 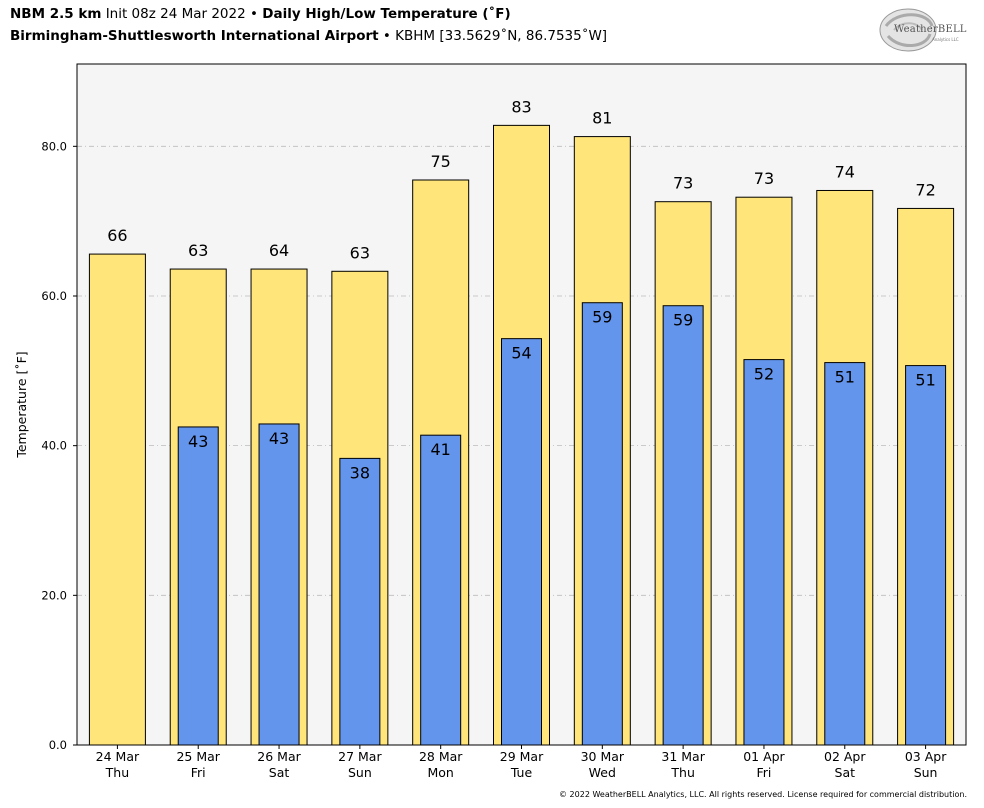 I want to click on x-tick-label-date: 01 Apr, so click(x=764, y=756).